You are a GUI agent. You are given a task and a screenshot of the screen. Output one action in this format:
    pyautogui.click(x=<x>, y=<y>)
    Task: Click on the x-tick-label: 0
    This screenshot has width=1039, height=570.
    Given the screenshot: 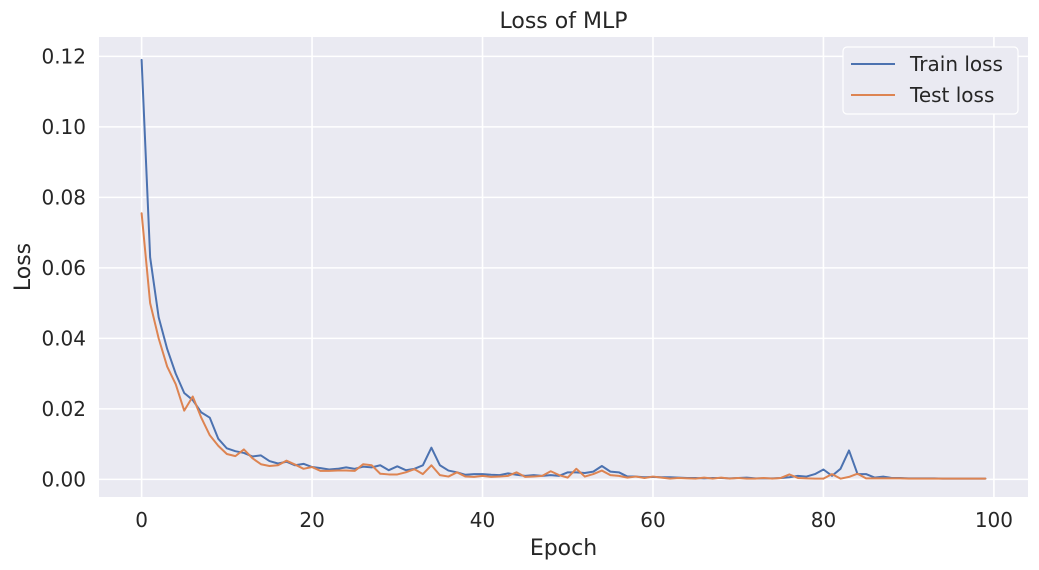 What is the action you would take?
    pyautogui.click(x=141, y=520)
    